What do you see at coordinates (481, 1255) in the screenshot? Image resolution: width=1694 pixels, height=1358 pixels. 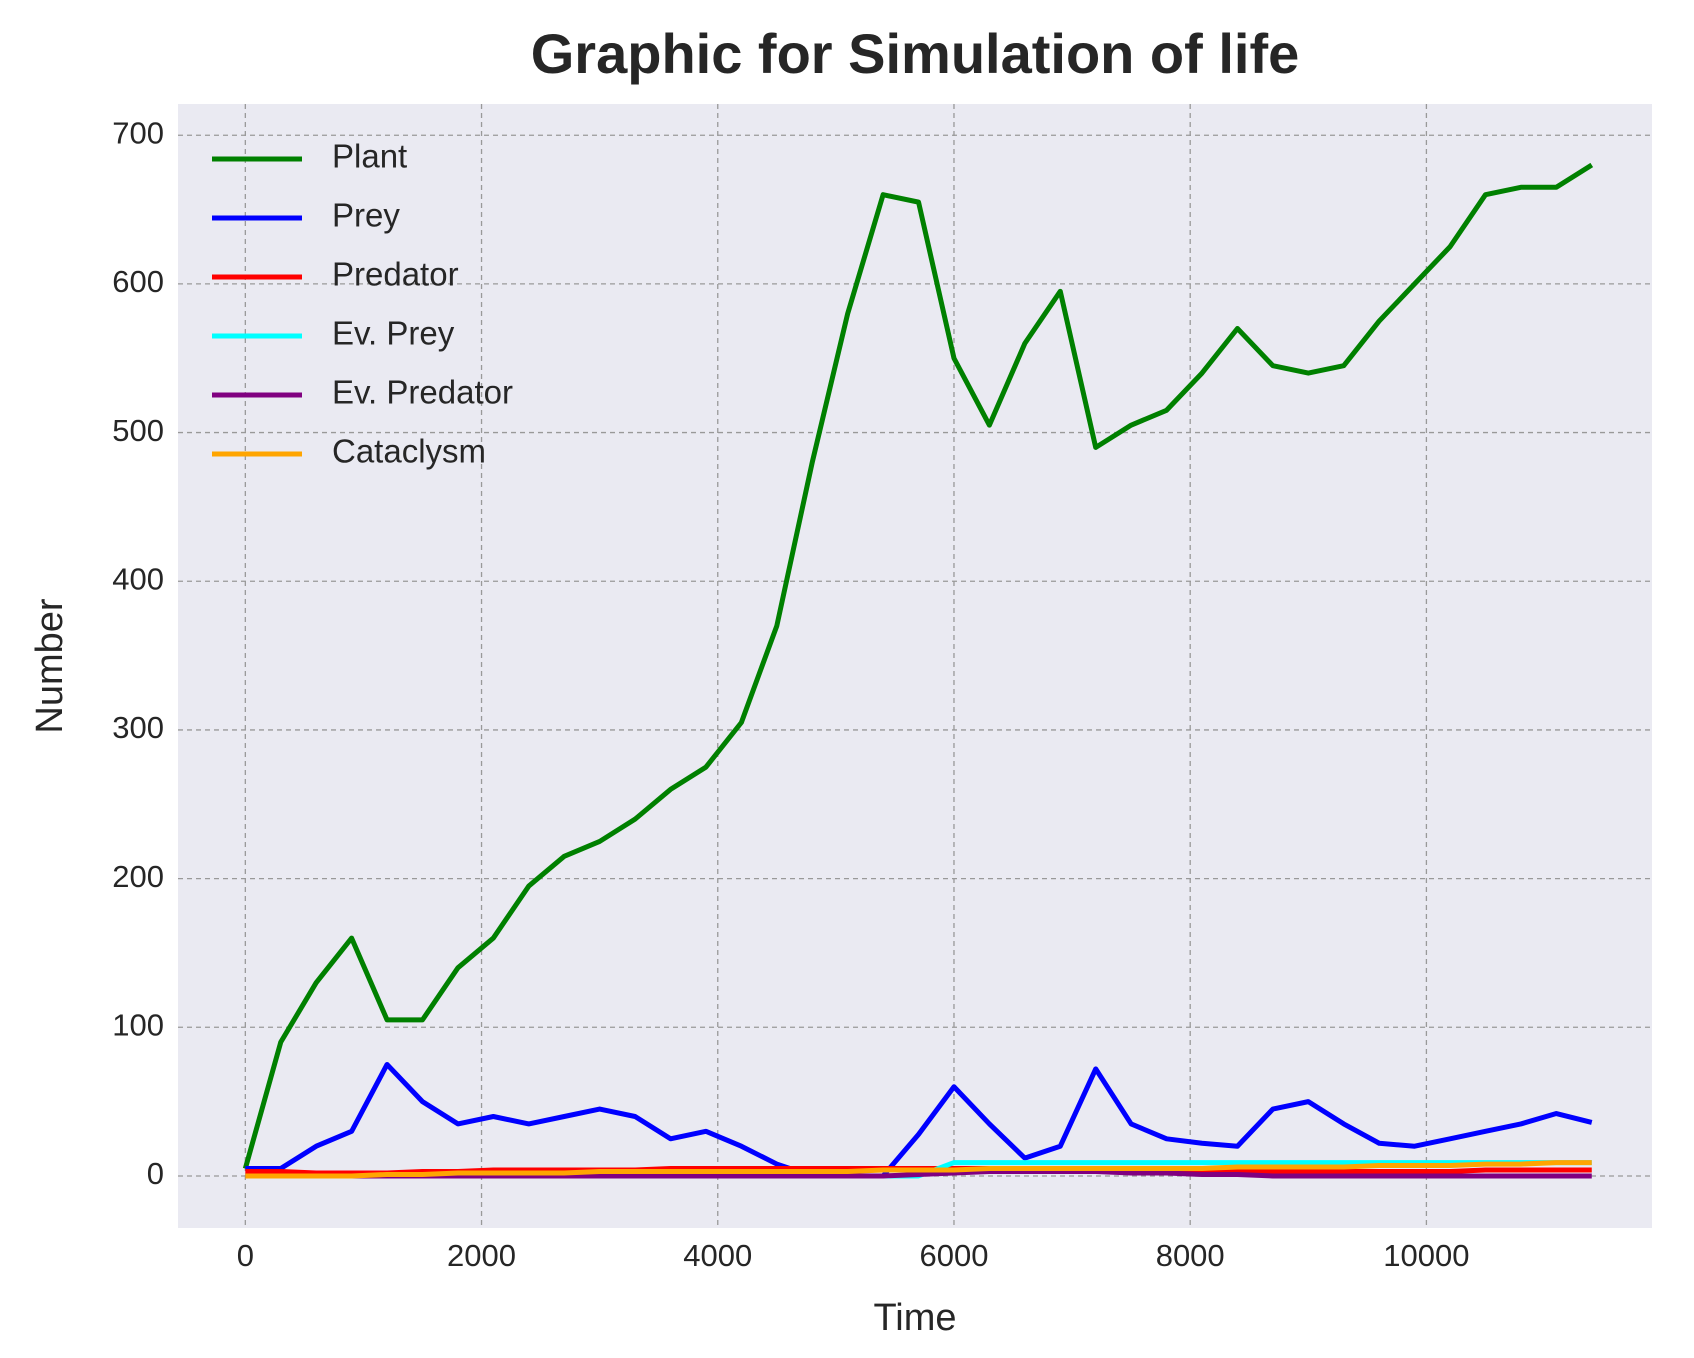 I see `x-tick-label: 2000` at bounding box center [481, 1255].